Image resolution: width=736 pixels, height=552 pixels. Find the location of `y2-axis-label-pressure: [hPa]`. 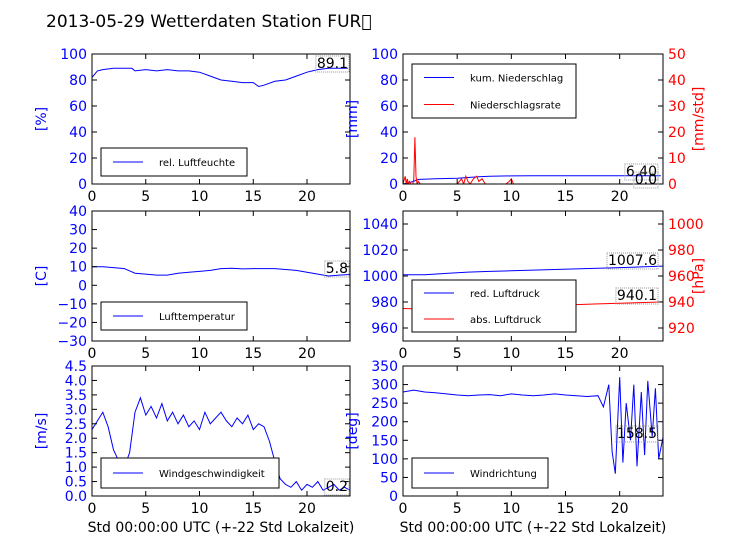

y2-axis-label-pressure: [hPa] is located at coordinates (699, 276).